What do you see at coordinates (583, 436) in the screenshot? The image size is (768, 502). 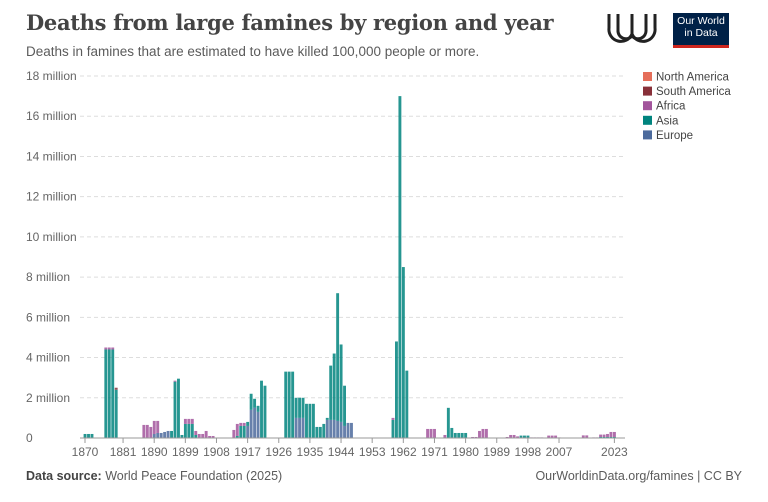 I see `bar-africa-2014` at bounding box center [583, 436].